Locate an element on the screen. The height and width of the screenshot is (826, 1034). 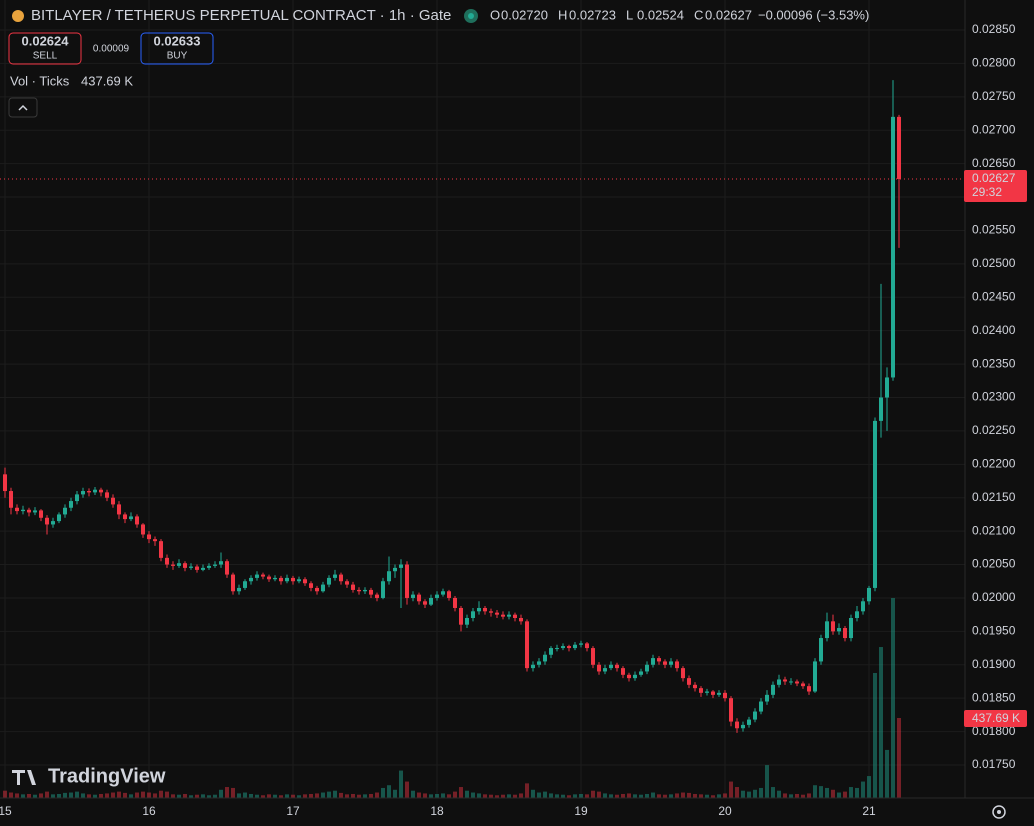
collapse-button is located at coordinates (23, 107).